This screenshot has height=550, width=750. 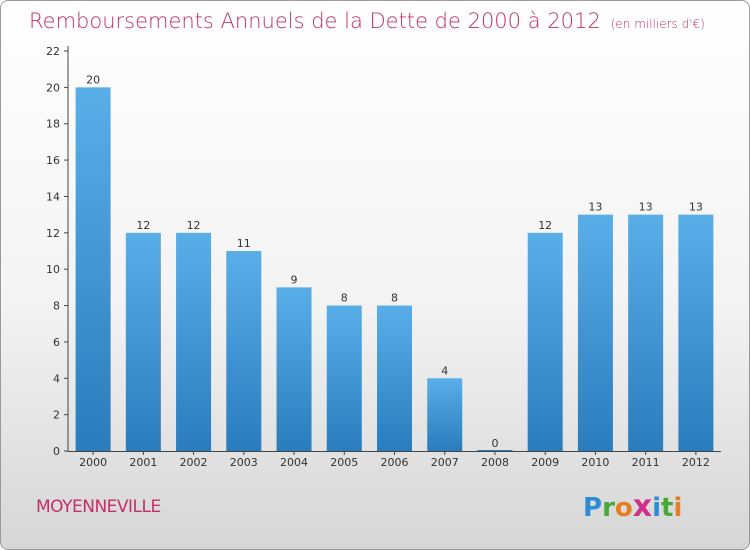 What do you see at coordinates (623, 508) in the screenshot?
I see `logo-letter: o` at bounding box center [623, 508].